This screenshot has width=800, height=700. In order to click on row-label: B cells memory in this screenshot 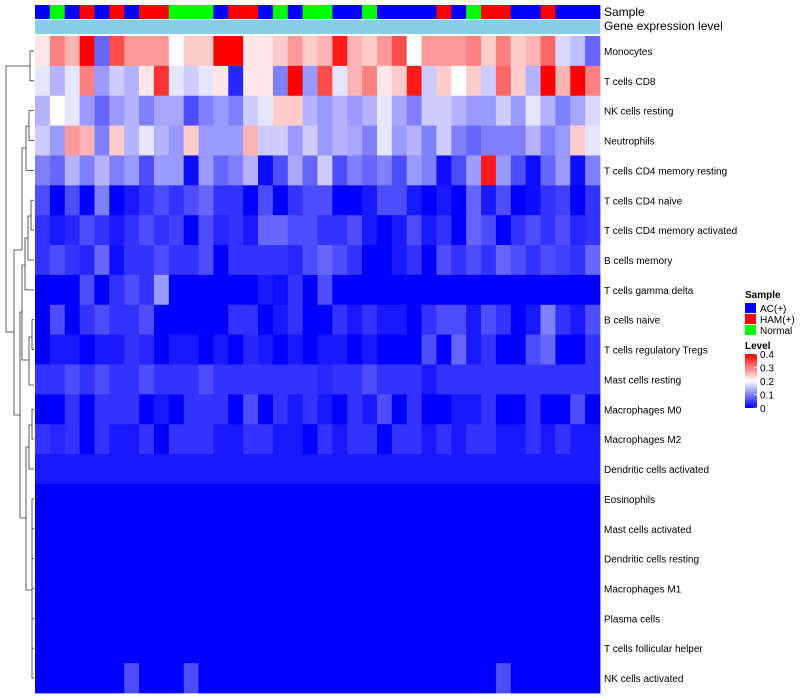, I will do `click(638, 261)`.